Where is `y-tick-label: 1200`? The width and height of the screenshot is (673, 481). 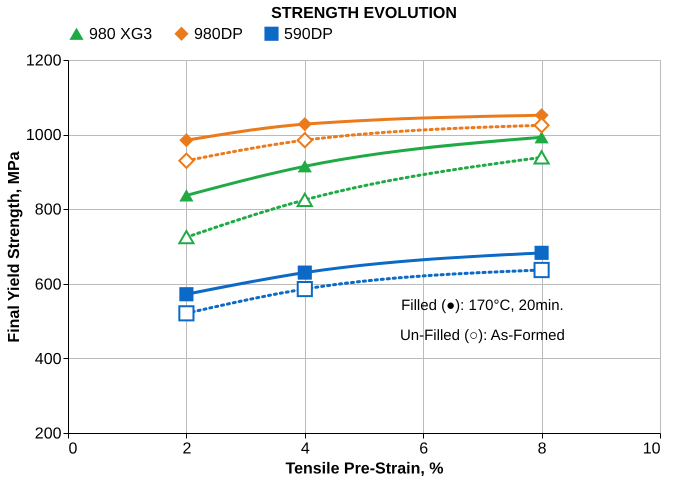 y-tick-label: 1200 is located at coordinates (44, 61).